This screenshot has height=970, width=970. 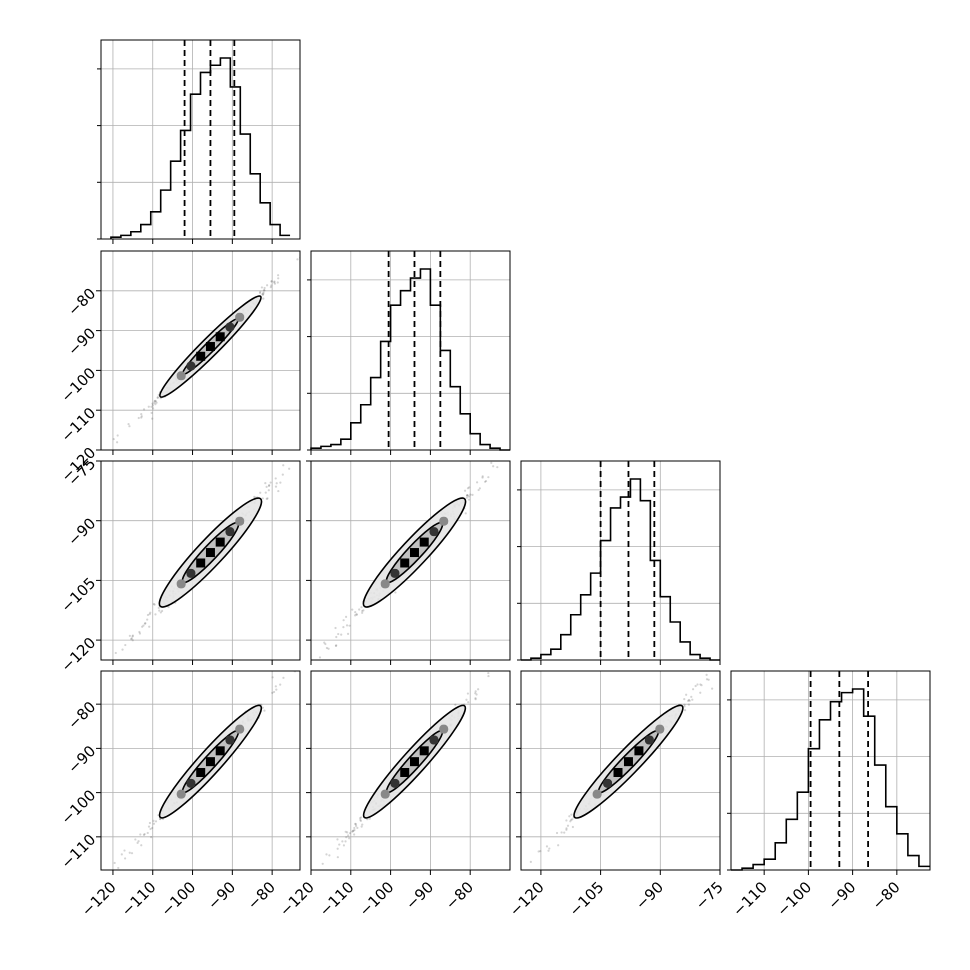 I want to click on y-tick-label: −110, so click(x=79, y=851).